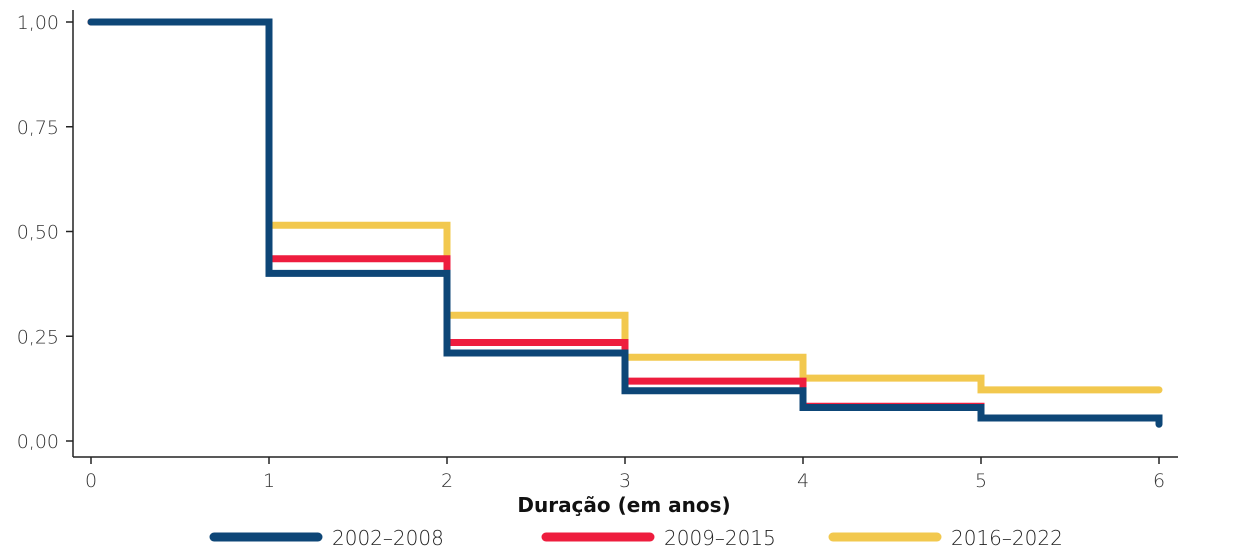 This screenshot has width=1234, height=556. Describe the element at coordinates (38, 233) in the screenshot. I see `y-tick-label: 0,50` at that location.